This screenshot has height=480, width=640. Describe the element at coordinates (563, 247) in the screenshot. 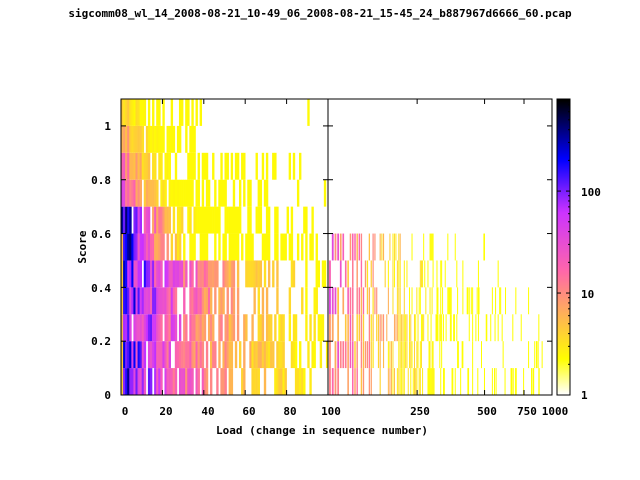

I see `colorbar-frame` at that location.